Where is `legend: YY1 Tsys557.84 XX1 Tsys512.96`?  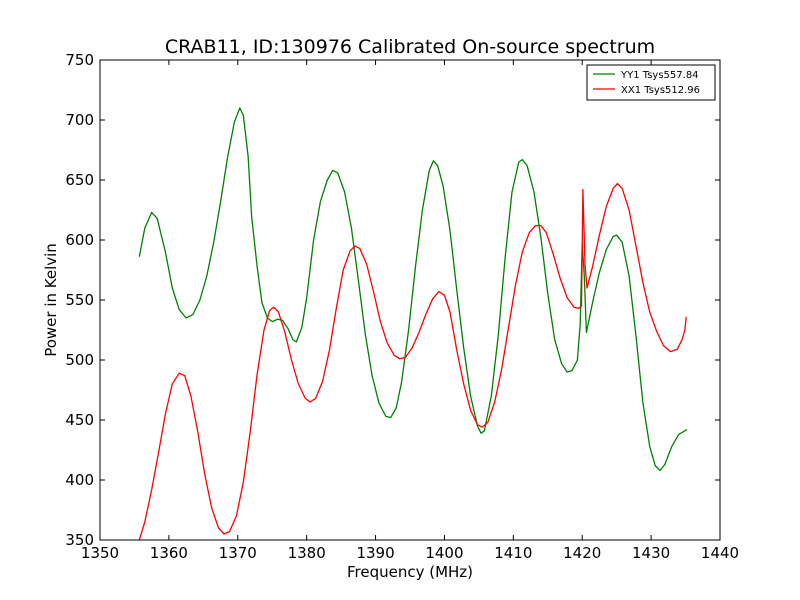 legend: YY1 Tsys557.84 XX1 Tsys512.96 is located at coordinates (651, 82).